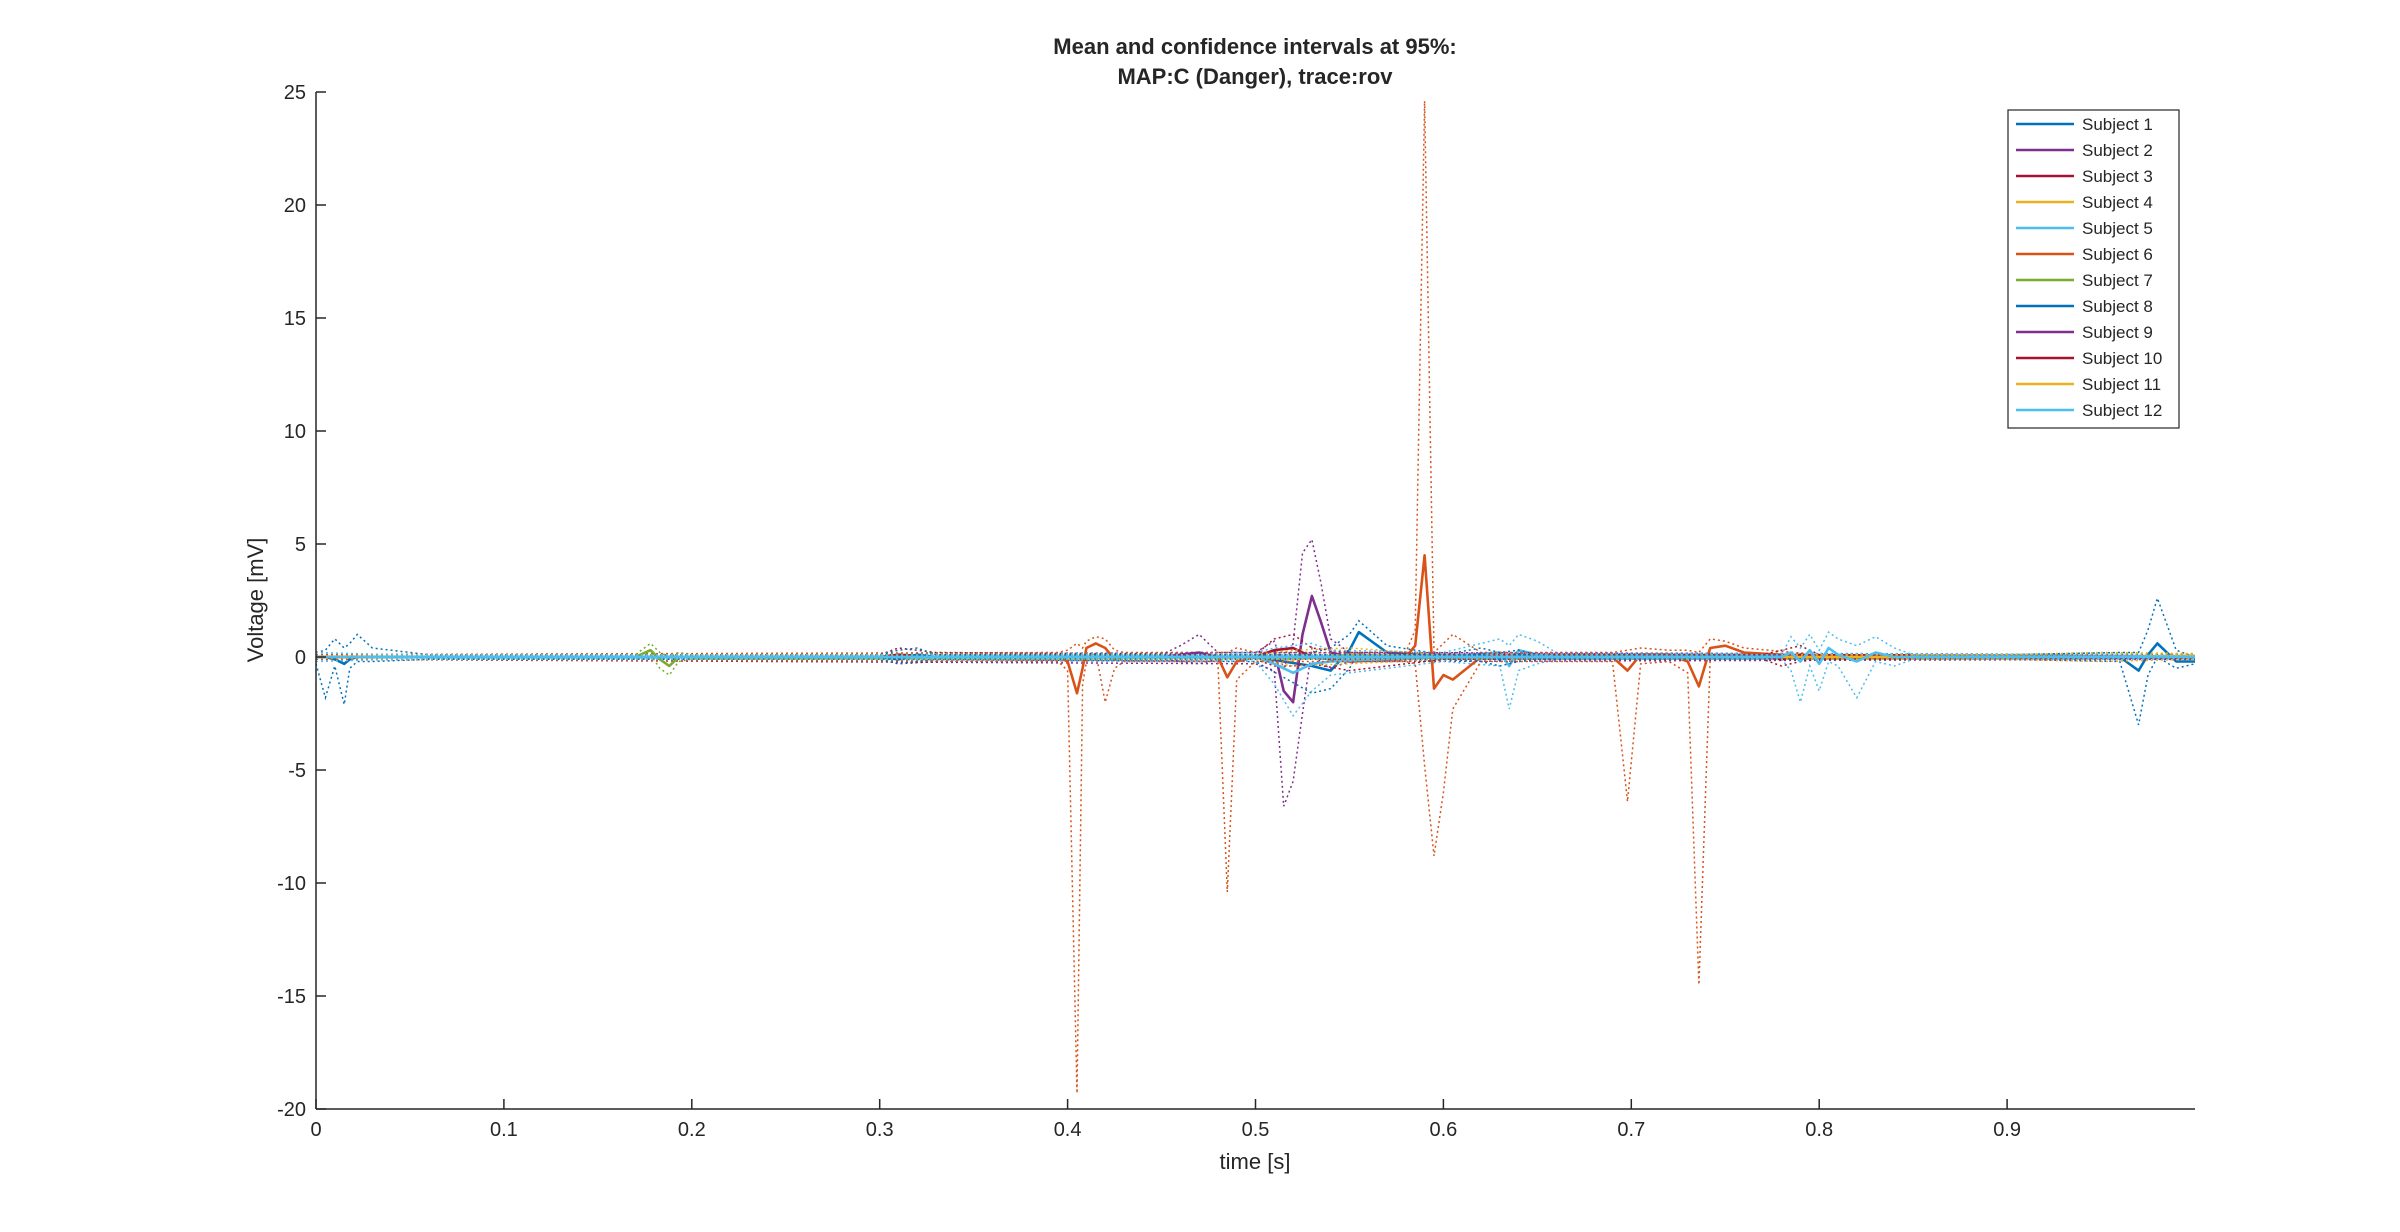  I want to click on series-7-lower-bound, so click(1255, 665).